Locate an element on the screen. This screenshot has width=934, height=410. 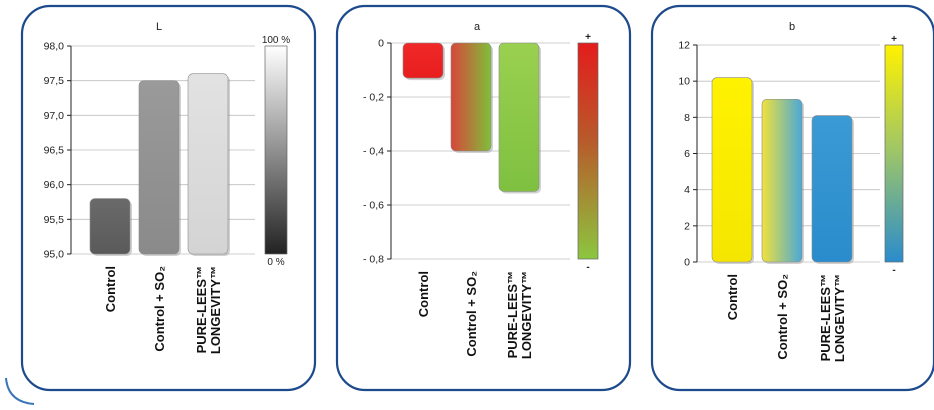
y-tick-label: - 0,6 is located at coordinates (373, 206).